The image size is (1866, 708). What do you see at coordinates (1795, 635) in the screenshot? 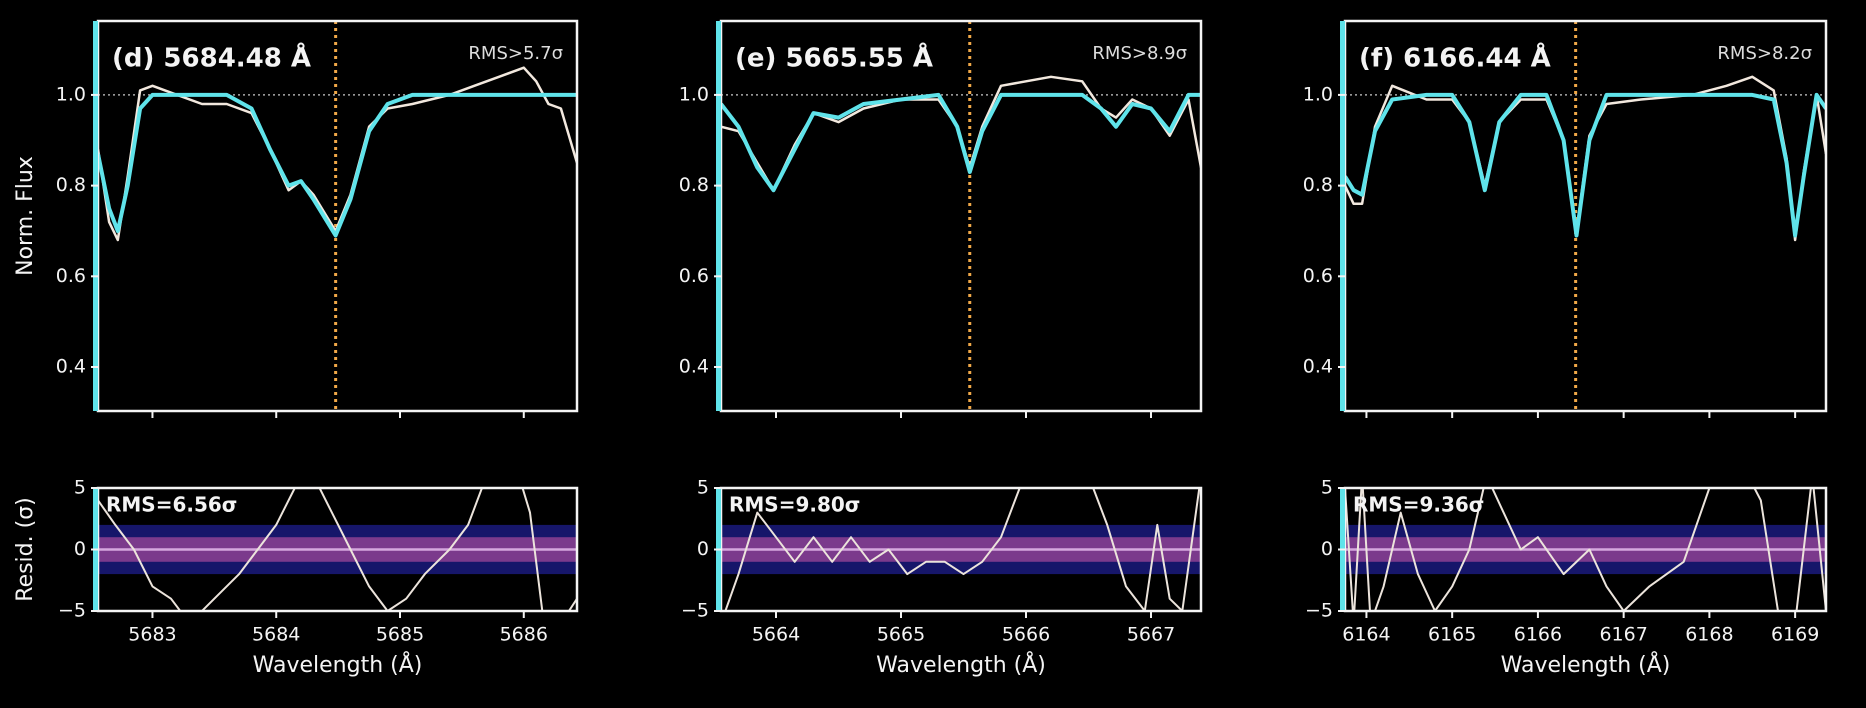
I see `x-tick-label: 6169` at bounding box center [1795, 635].